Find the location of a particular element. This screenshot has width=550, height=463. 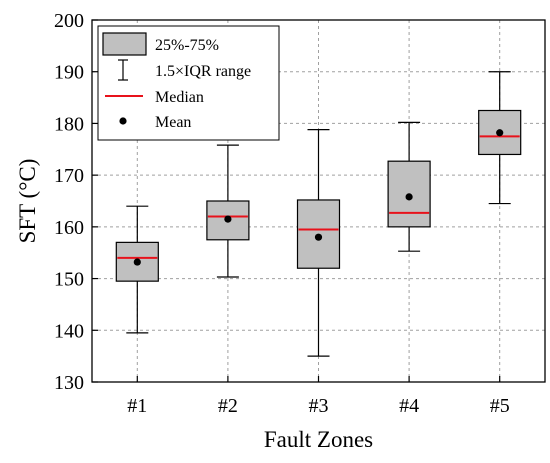

legend-label: 25%-75% is located at coordinates (187, 45).